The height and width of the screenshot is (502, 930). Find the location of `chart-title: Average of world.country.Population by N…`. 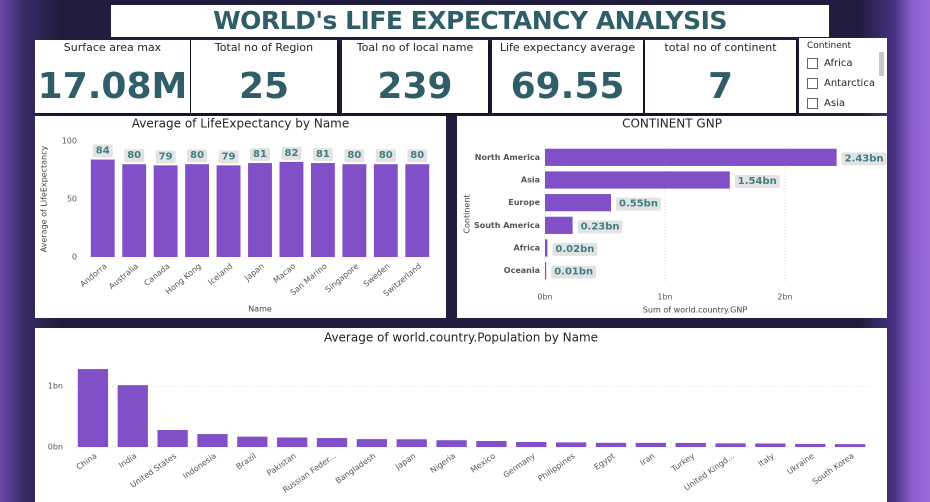

chart-title: Average of world.country.Population by N… is located at coordinates (461, 338).